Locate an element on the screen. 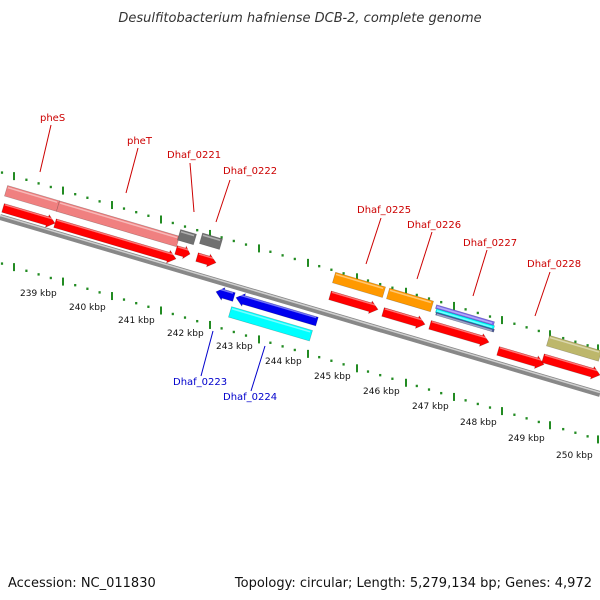  reverse-strand-features is located at coordinates (266, 313).